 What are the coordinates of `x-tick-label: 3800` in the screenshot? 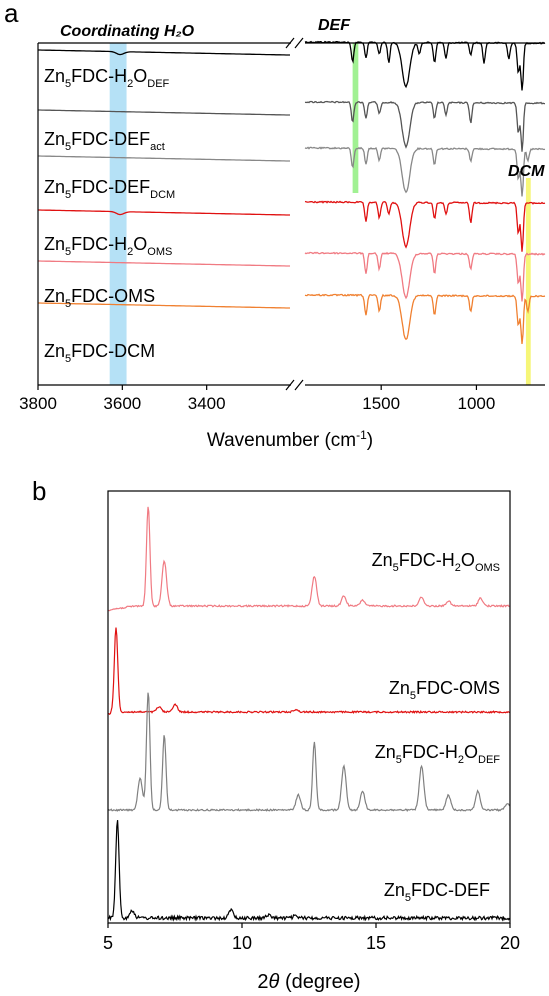 It's located at (38, 403).